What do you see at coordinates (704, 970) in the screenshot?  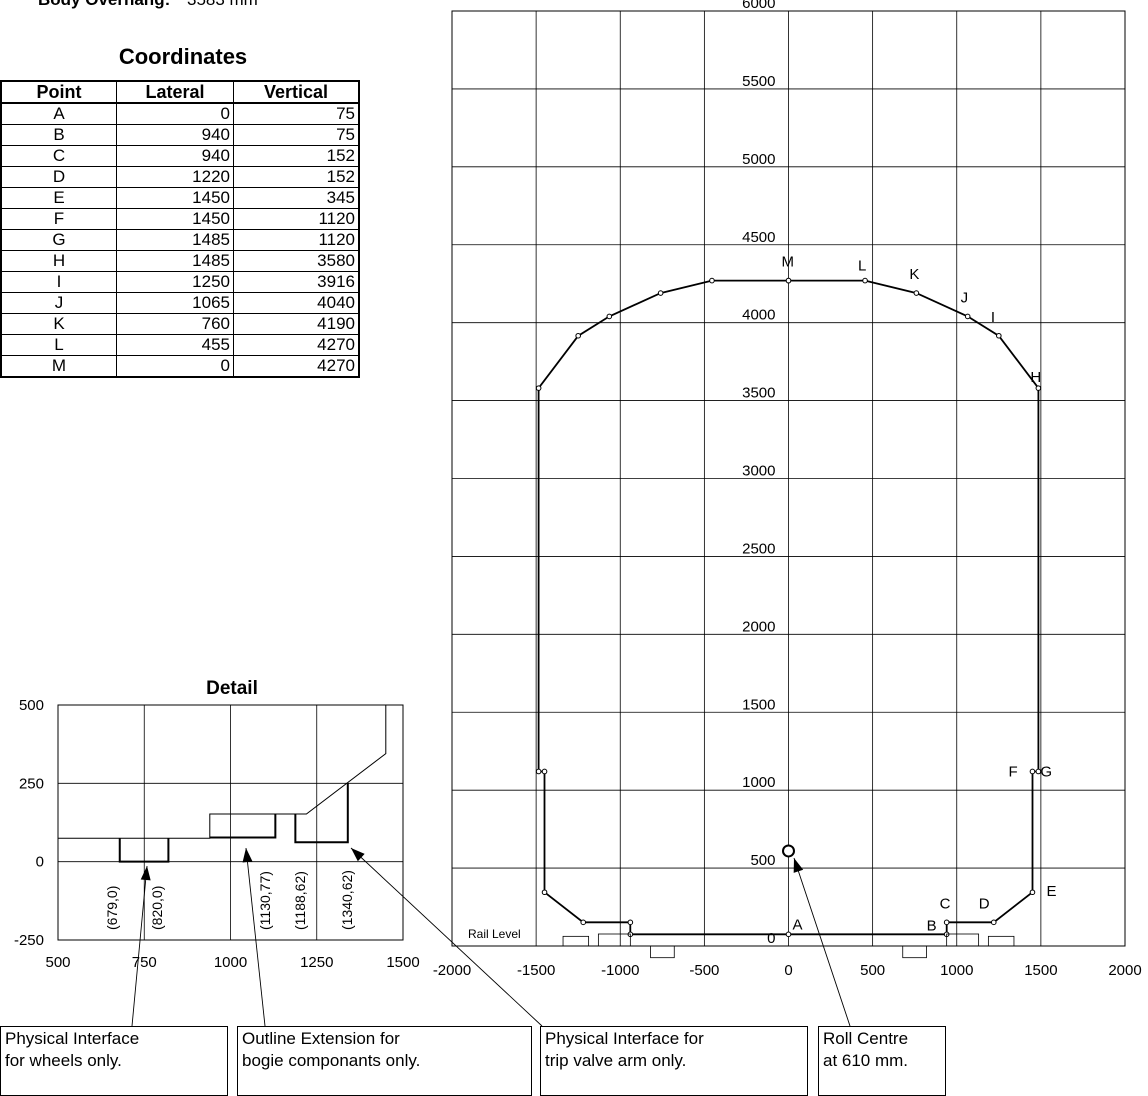 I see `main-x-tick-label: -500` at bounding box center [704, 970].